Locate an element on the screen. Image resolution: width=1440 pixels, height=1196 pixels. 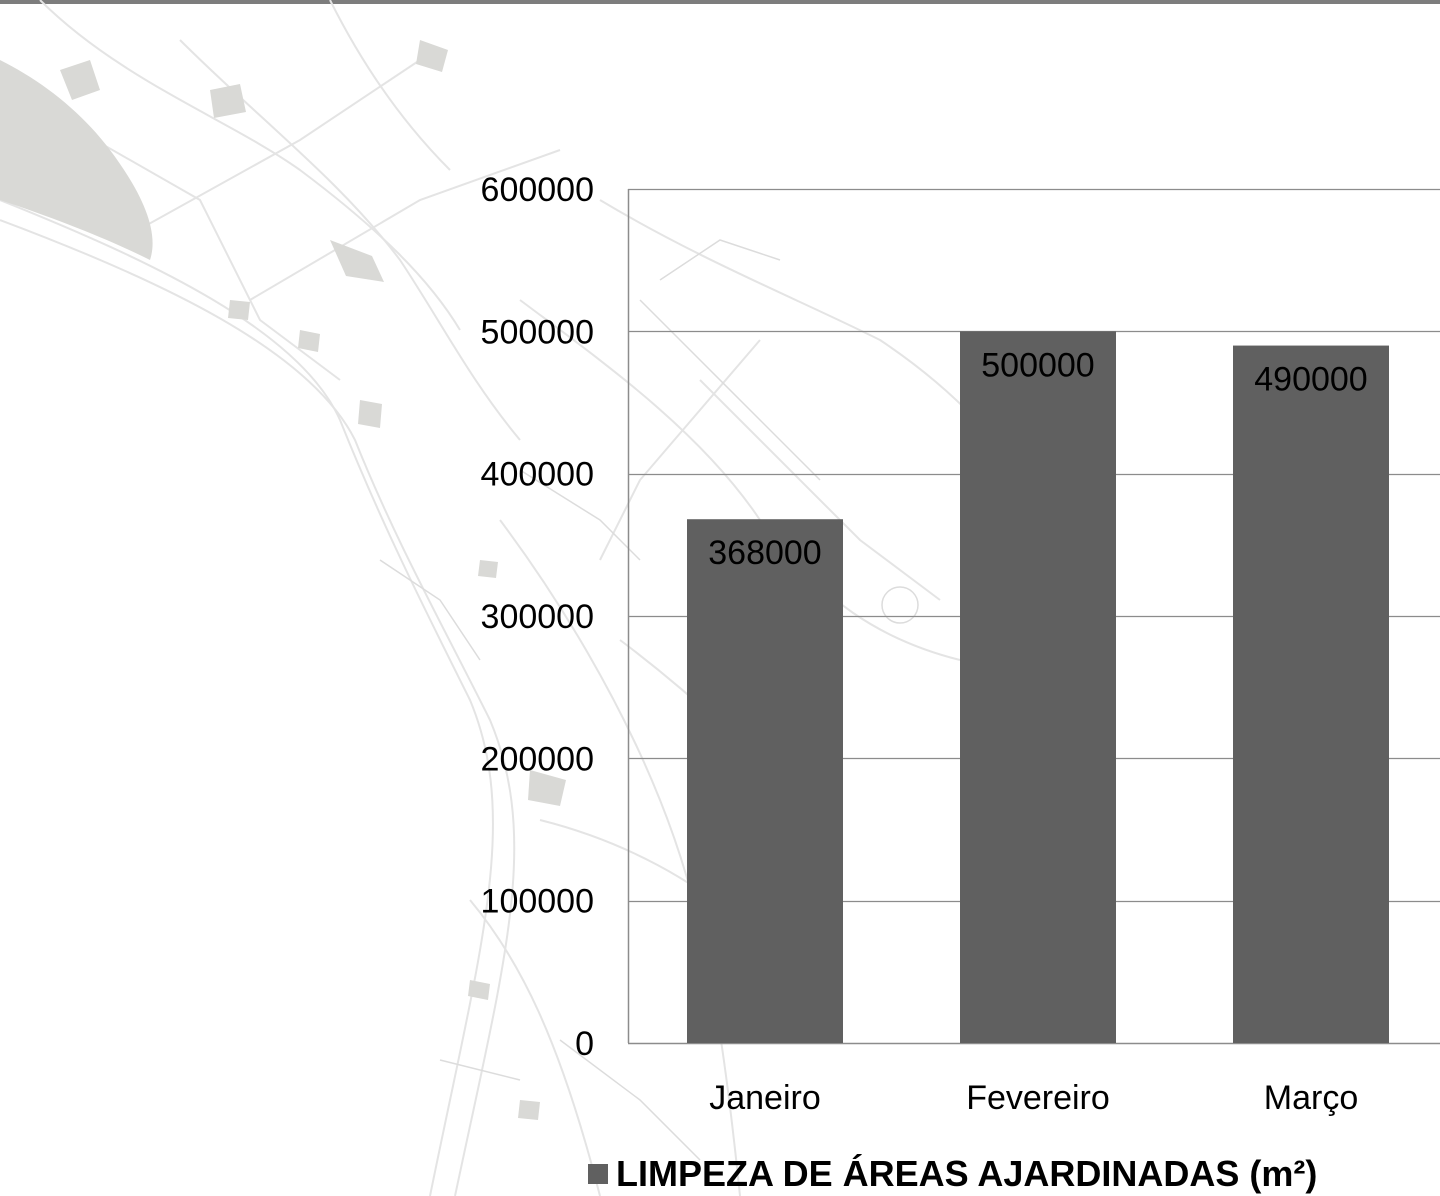
data-label: 490000 is located at coordinates (1310, 380).